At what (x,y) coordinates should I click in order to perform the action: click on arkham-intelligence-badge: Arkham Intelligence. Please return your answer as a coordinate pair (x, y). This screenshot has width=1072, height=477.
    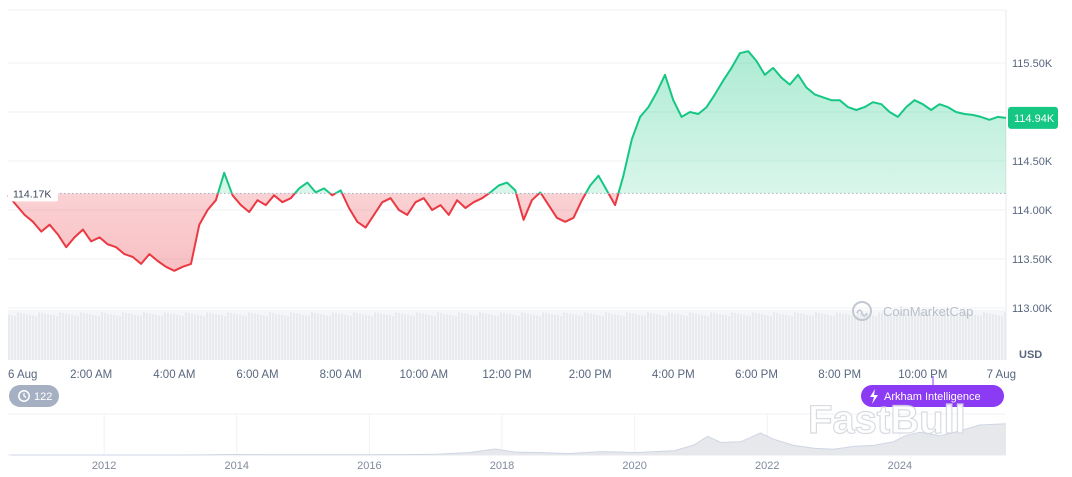
    Looking at the image, I should click on (932, 391).